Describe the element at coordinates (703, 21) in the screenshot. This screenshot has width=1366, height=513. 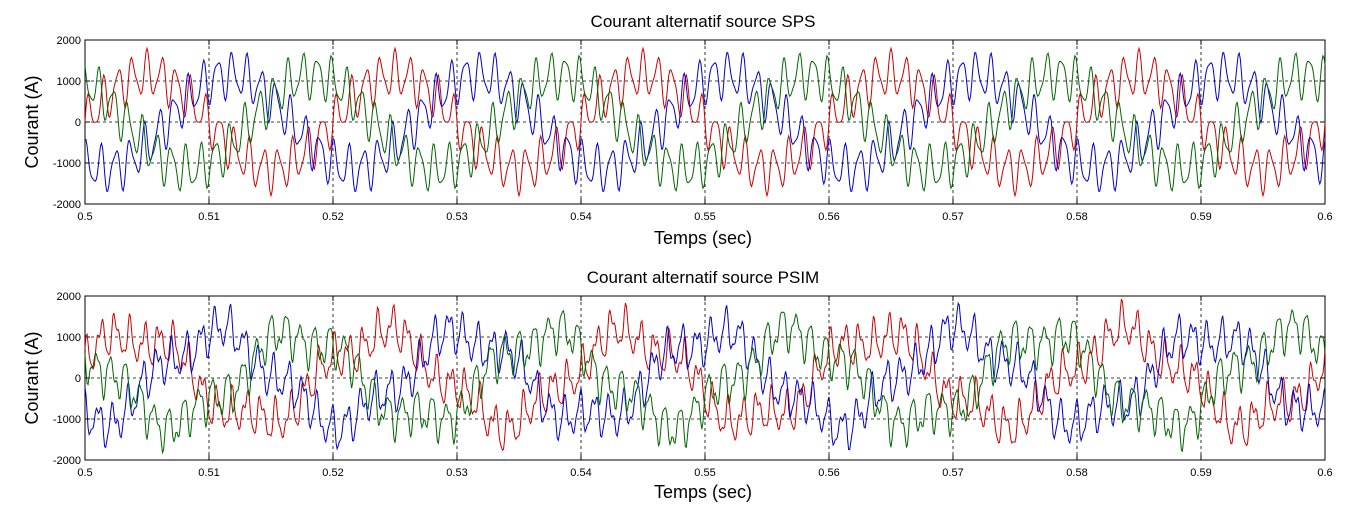
I see `chart-title: Courant alternatif source SPS` at that location.